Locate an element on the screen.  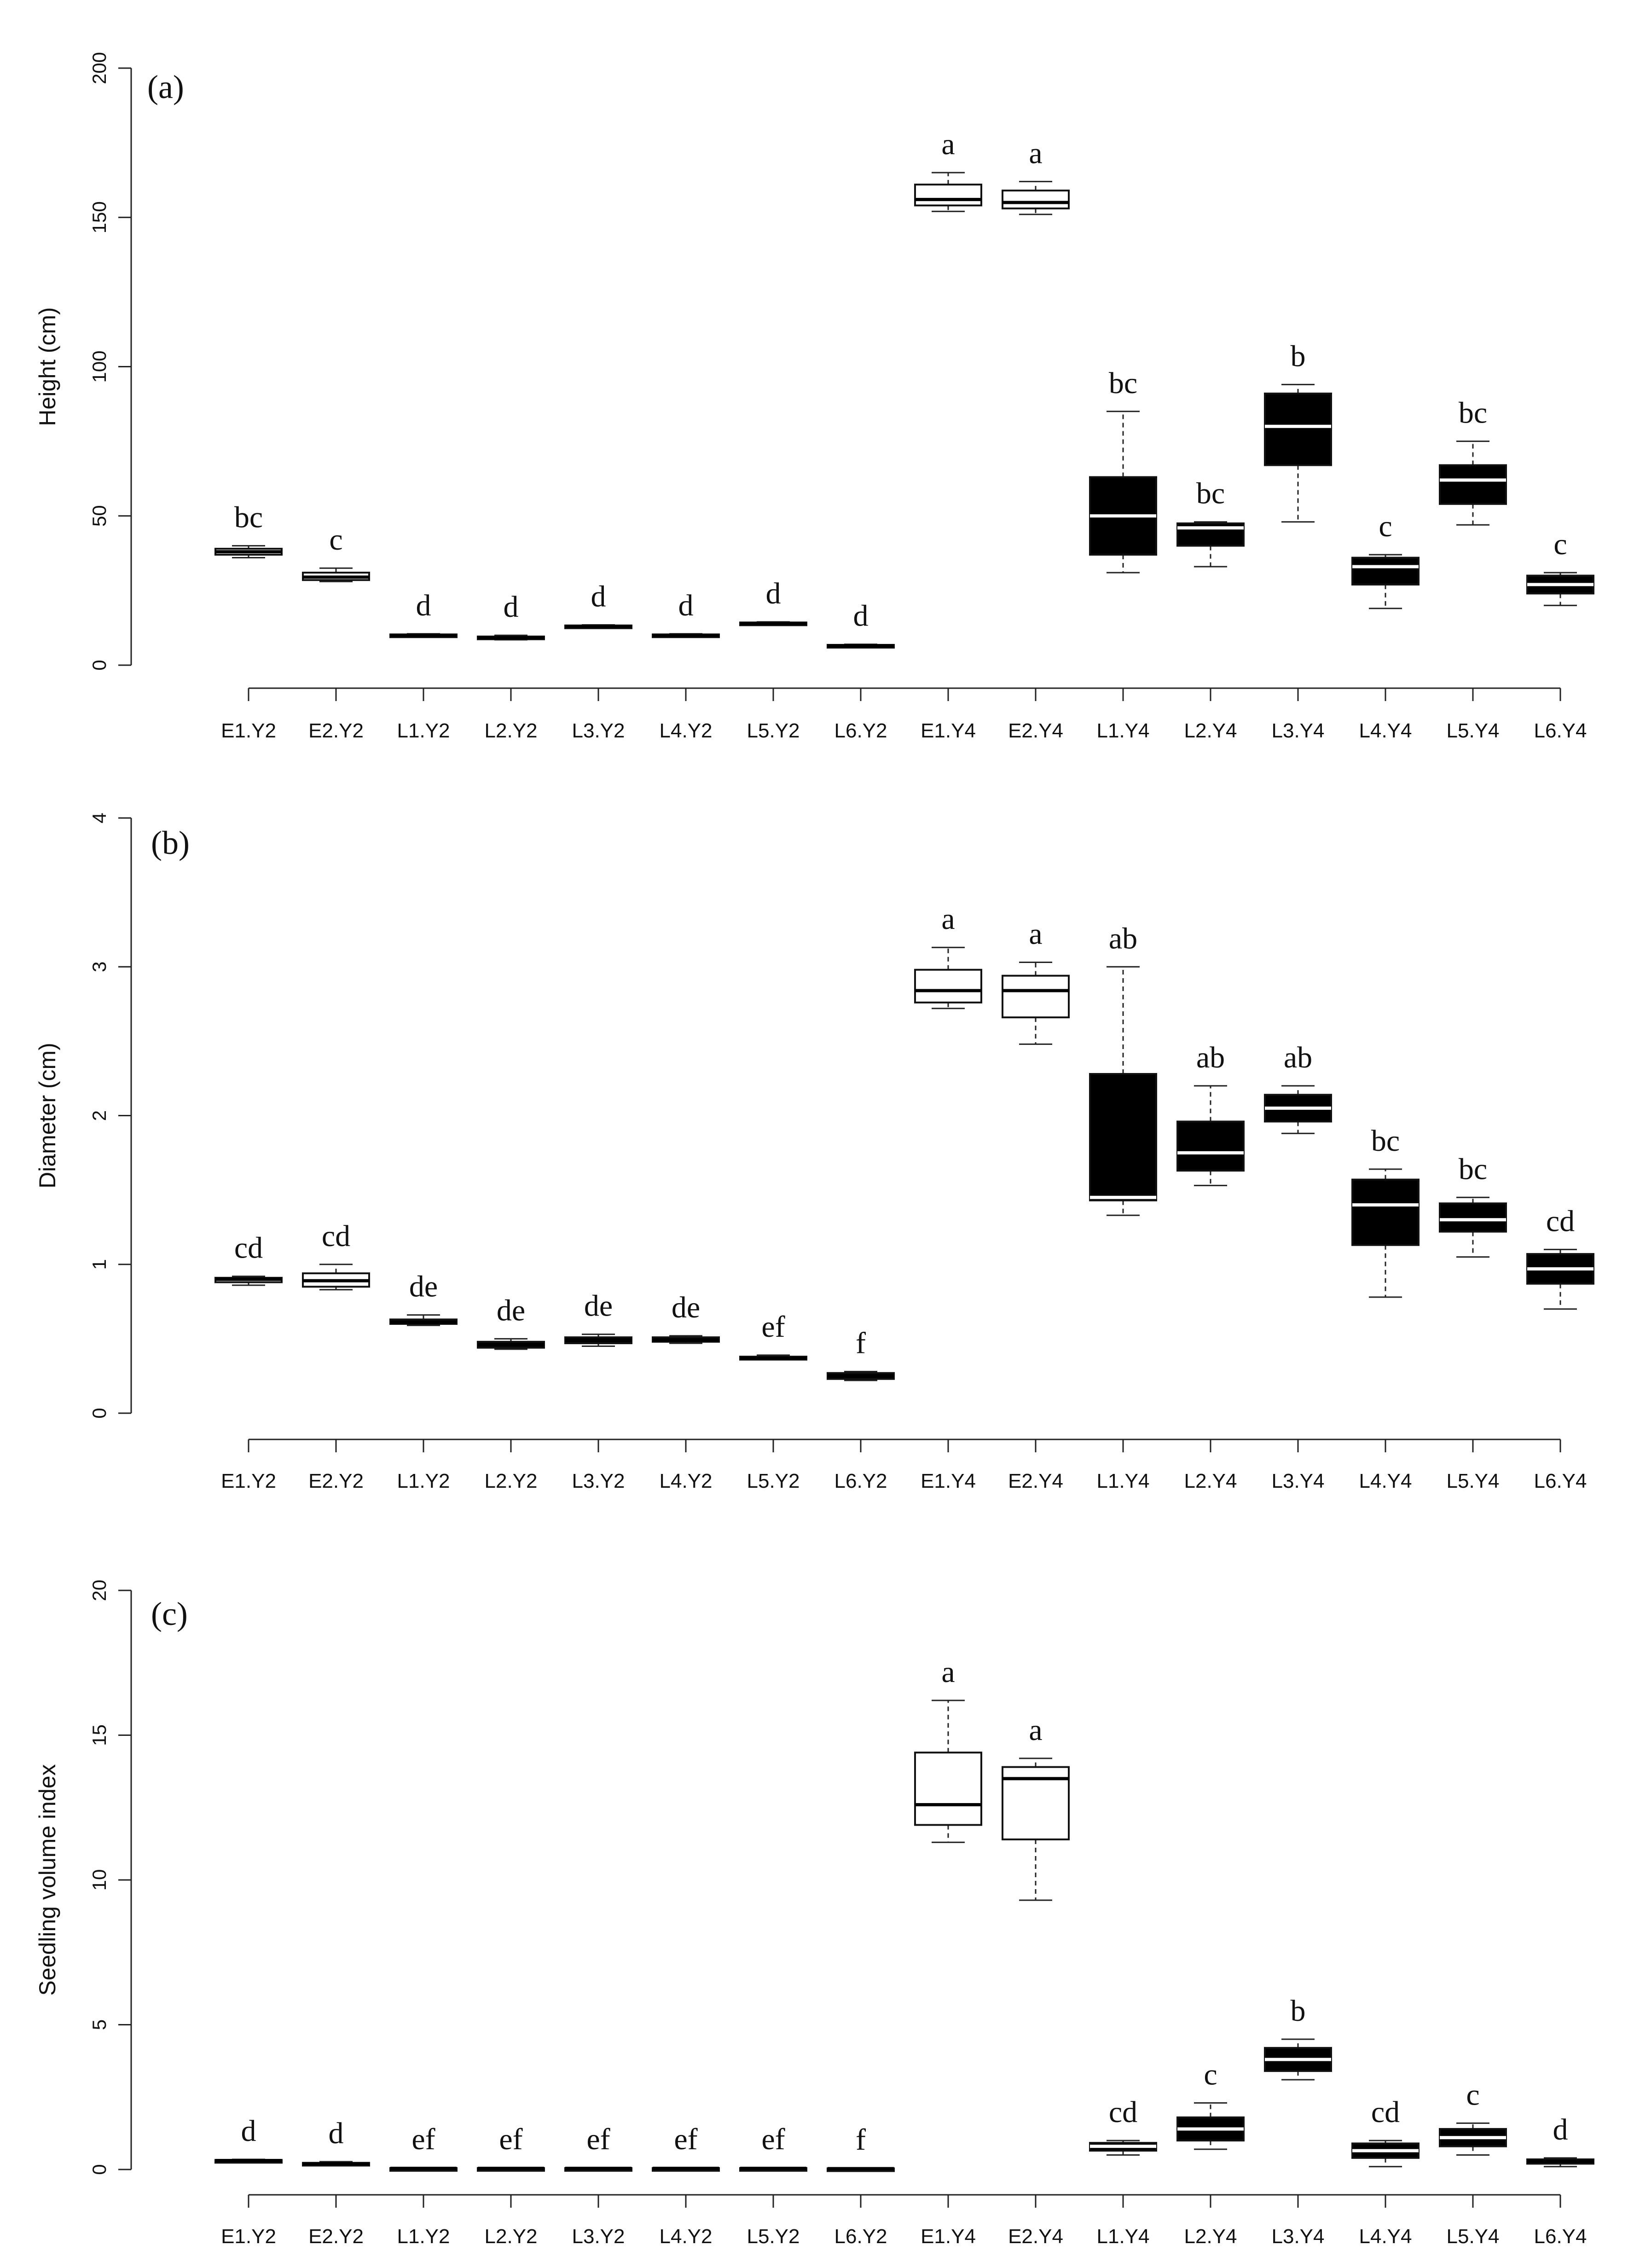
significance-letter: f is located at coordinates (861, 1343).